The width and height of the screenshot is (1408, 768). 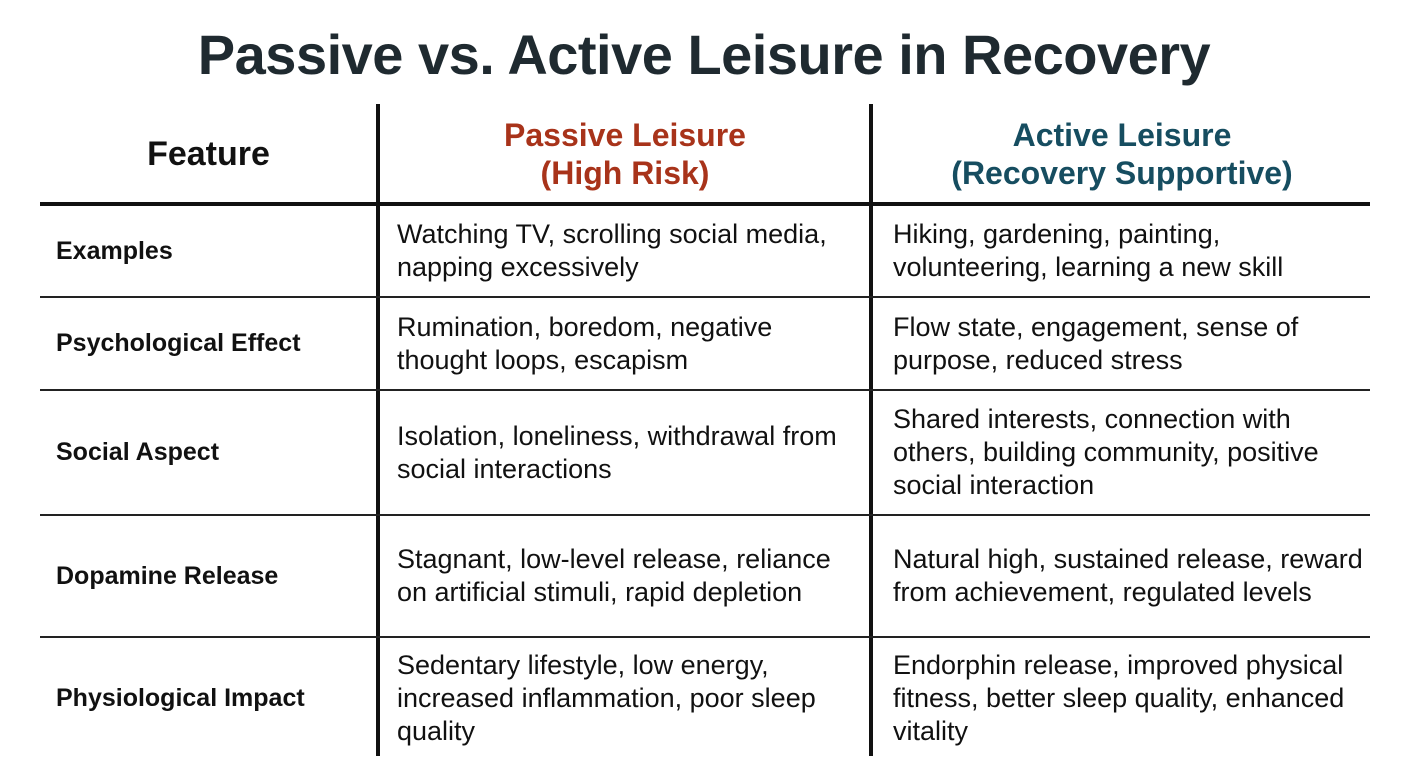 I want to click on header-active-subtitle: (Recovery Supportive), so click(x=1122, y=173).